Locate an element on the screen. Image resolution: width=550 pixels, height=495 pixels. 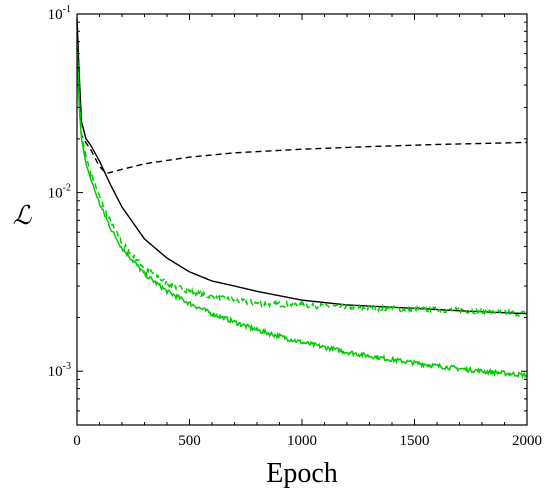
x-tick-label: 1500 is located at coordinates (415, 441).